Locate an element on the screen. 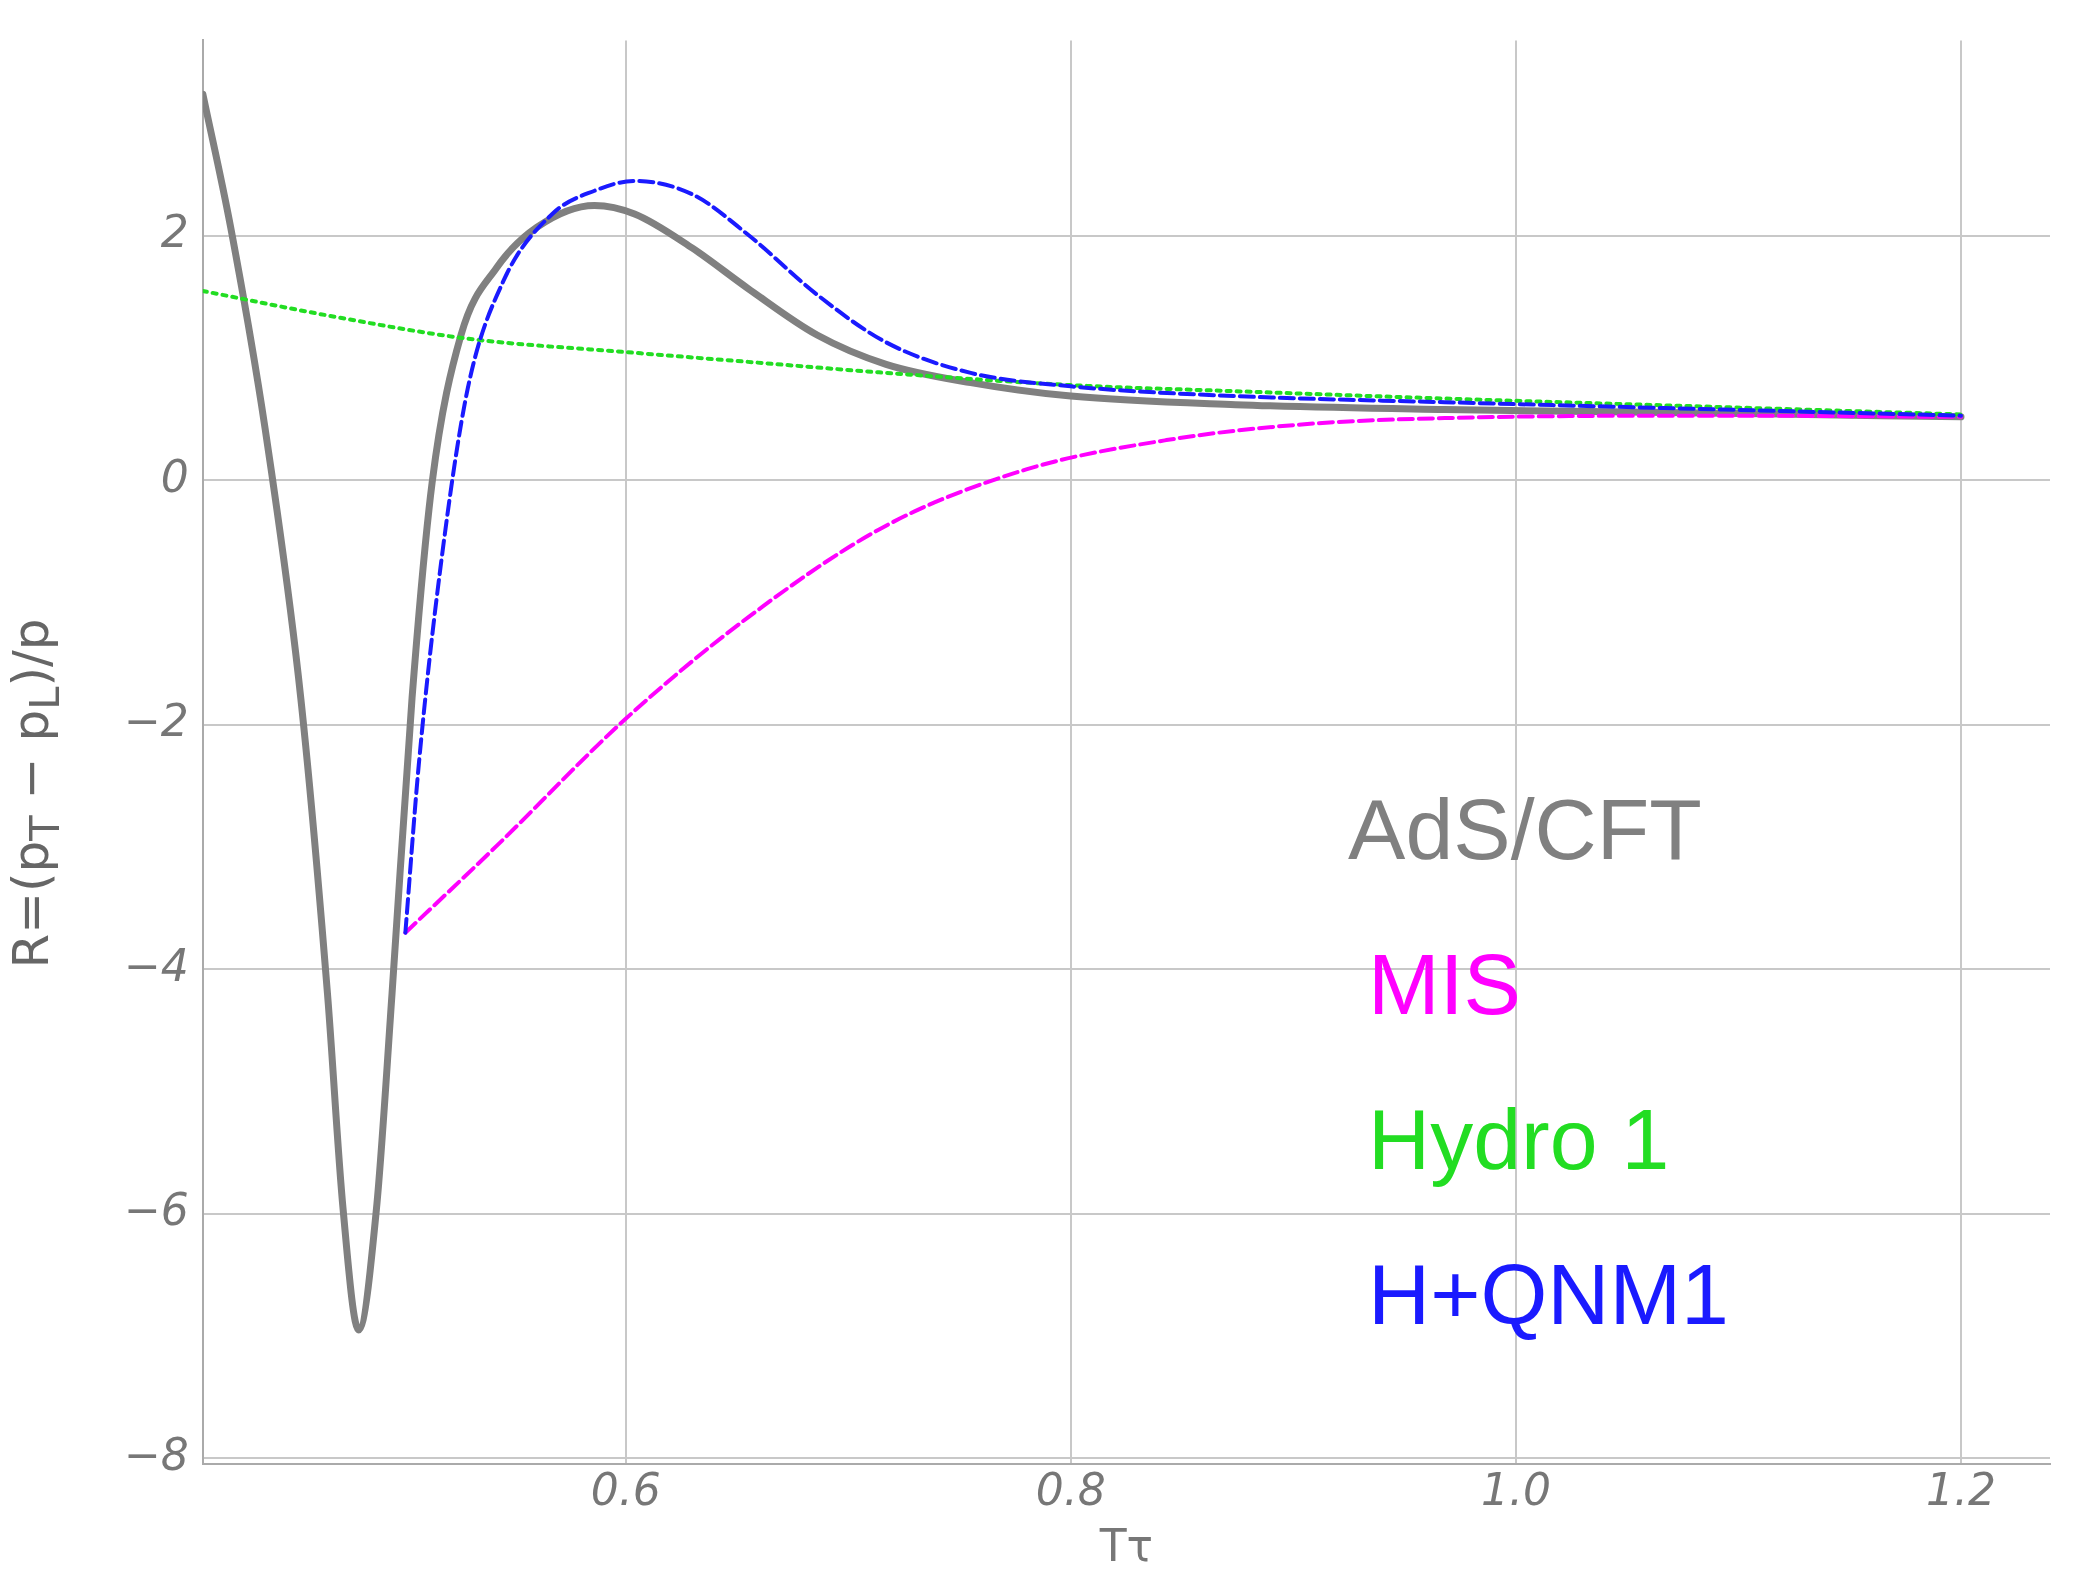 This screenshot has height=1576, width=2090. y-tick-label: −4 is located at coordinates (156, 965).